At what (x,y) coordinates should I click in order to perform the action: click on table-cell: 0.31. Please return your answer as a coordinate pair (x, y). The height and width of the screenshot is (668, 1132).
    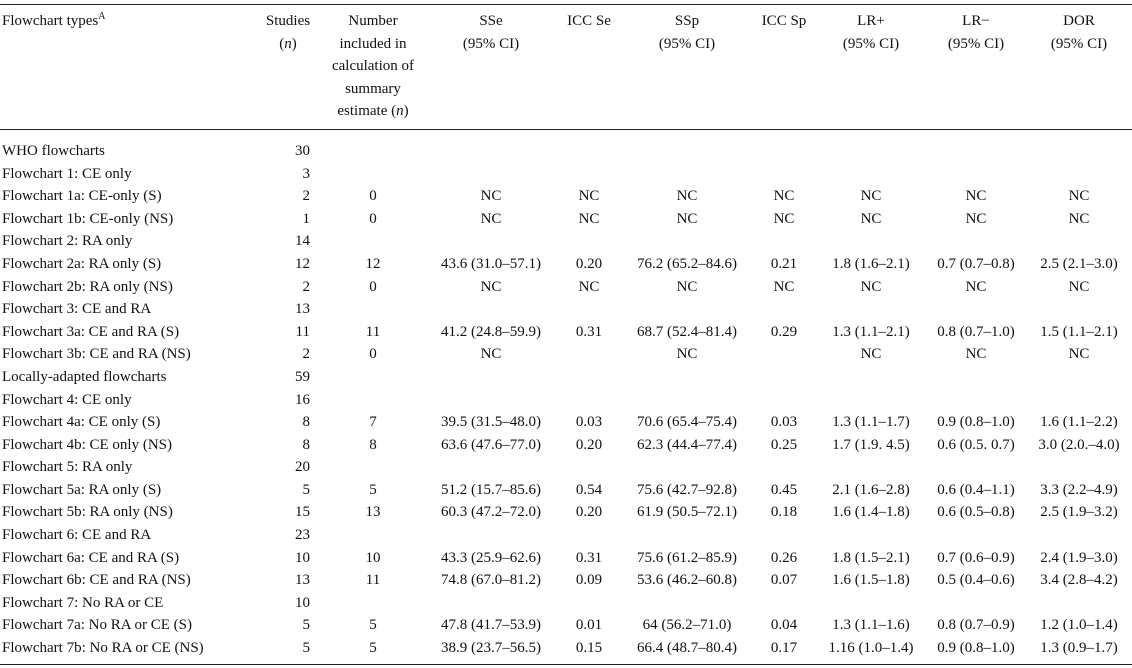
    Looking at the image, I should click on (589, 557).